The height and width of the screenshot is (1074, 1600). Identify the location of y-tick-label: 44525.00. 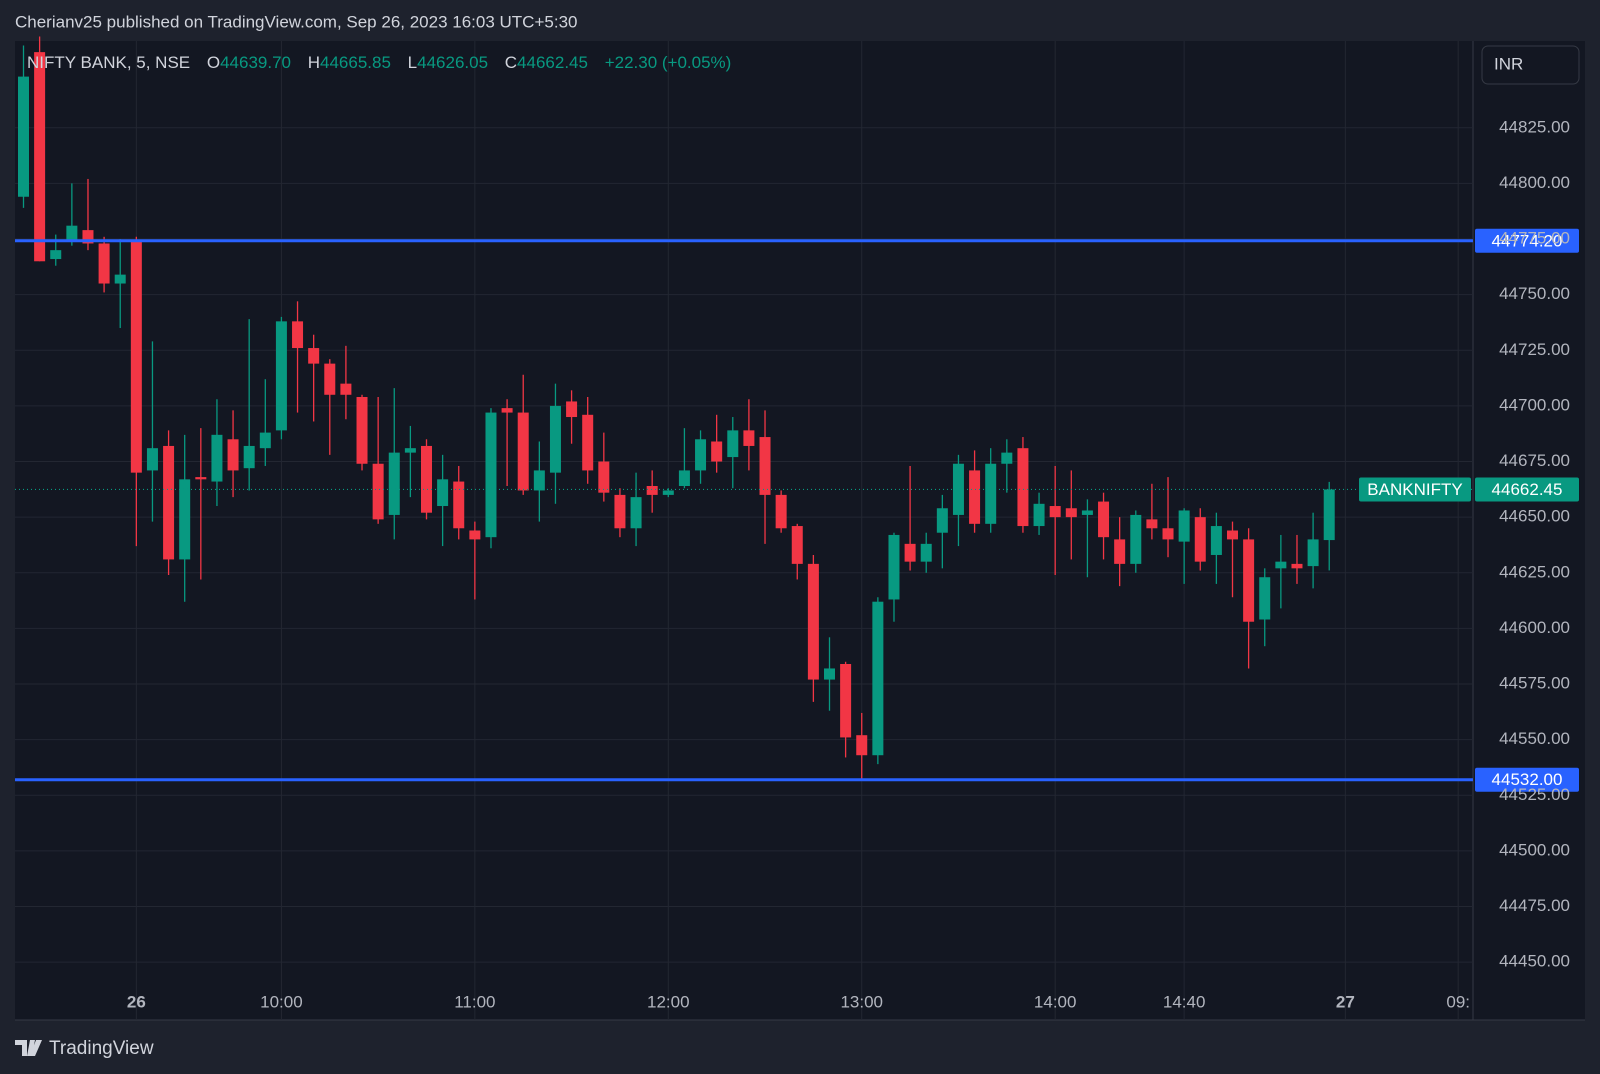
(1534, 794).